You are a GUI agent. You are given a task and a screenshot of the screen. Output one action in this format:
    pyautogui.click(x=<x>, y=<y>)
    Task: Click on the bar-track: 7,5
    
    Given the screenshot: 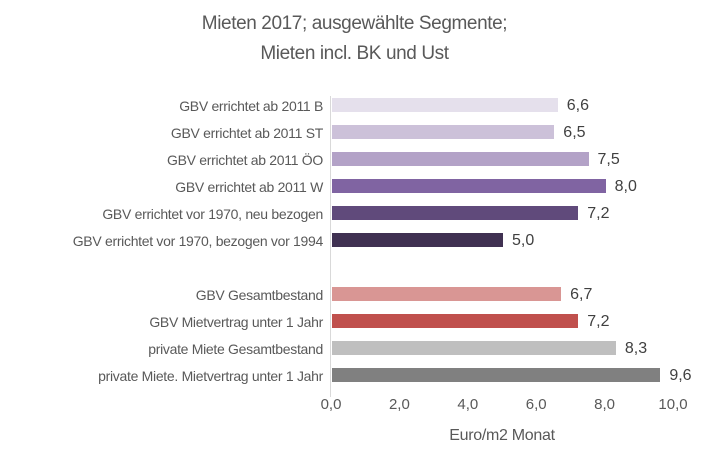 What is the action you would take?
    pyautogui.click(x=502, y=159)
    